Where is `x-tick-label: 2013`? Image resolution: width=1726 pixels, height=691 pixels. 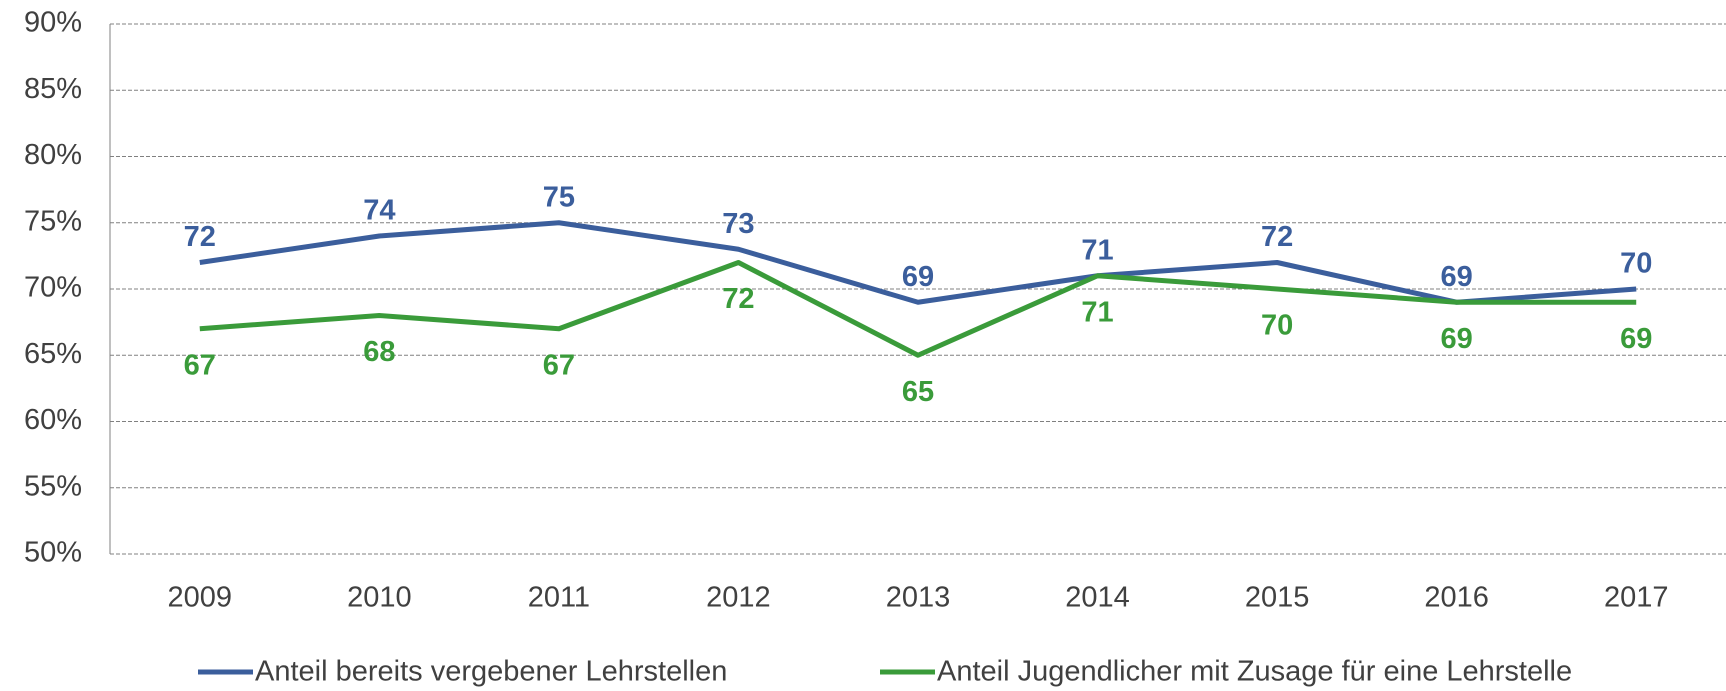
x-tick-label: 2013 is located at coordinates (918, 598).